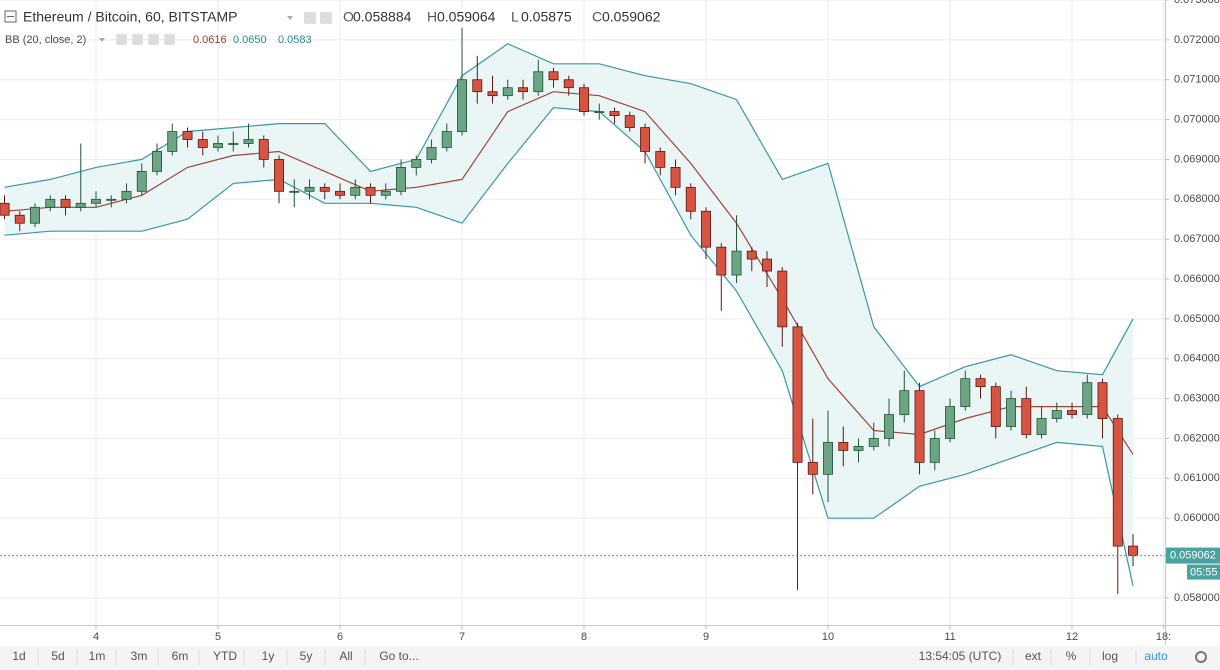 Image resolution: width=1220 pixels, height=670 pixels. Describe the element at coordinates (546, 17) in the screenshot. I see `ohlc-value: 0.05875` at that location.